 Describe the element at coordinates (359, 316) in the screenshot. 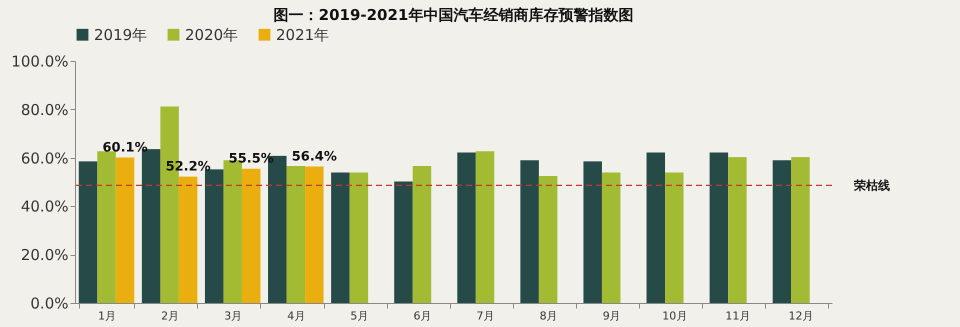

I see `x-tick-label: 5月` at that location.